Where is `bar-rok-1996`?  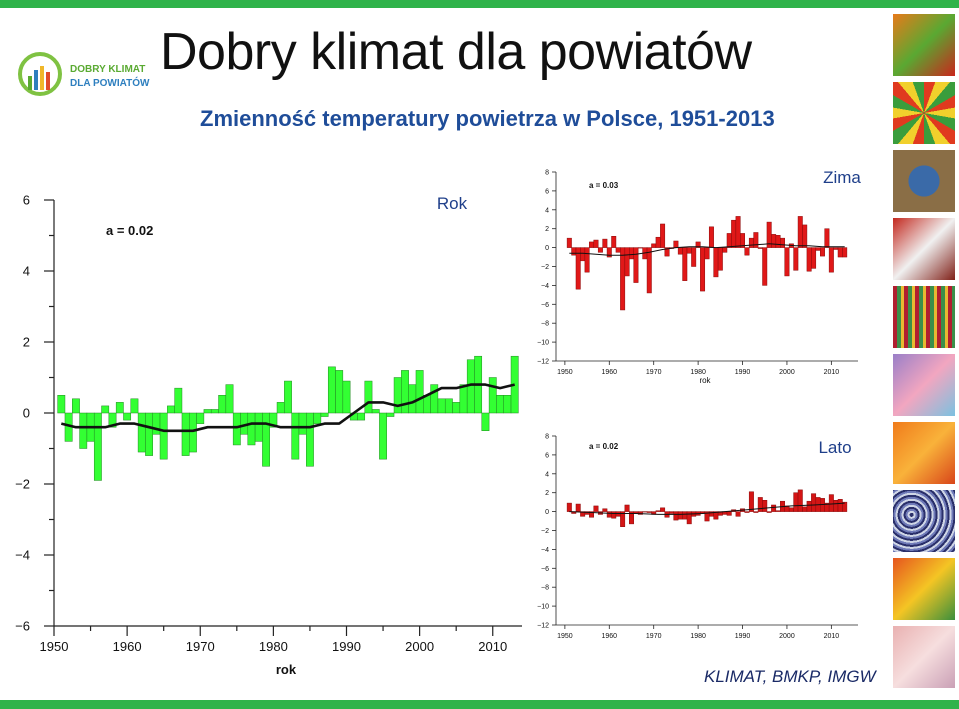
bar-rok-1996 is located at coordinates (390, 414).